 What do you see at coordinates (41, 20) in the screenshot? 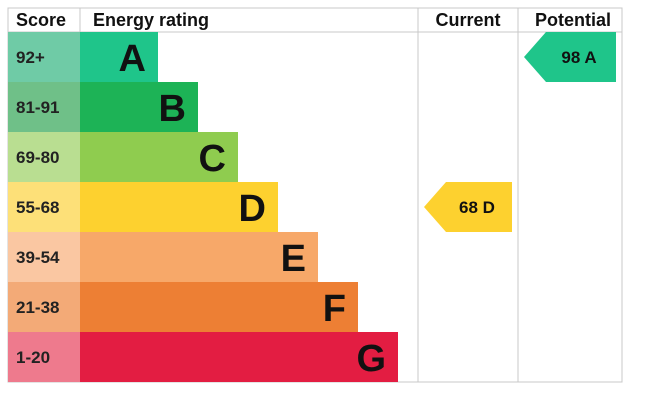
I see `header-score: Score` at bounding box center [41, 20].